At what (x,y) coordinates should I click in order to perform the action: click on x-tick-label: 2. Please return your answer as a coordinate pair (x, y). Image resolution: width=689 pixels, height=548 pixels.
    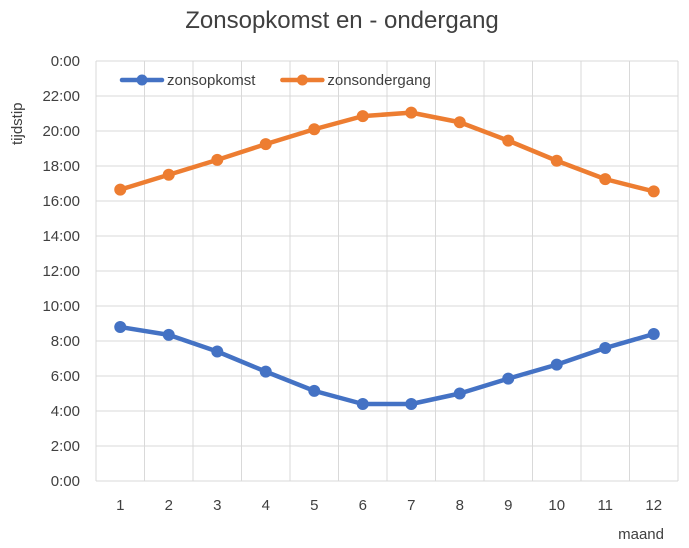
    Looking at the image, I should click on (169, 505).